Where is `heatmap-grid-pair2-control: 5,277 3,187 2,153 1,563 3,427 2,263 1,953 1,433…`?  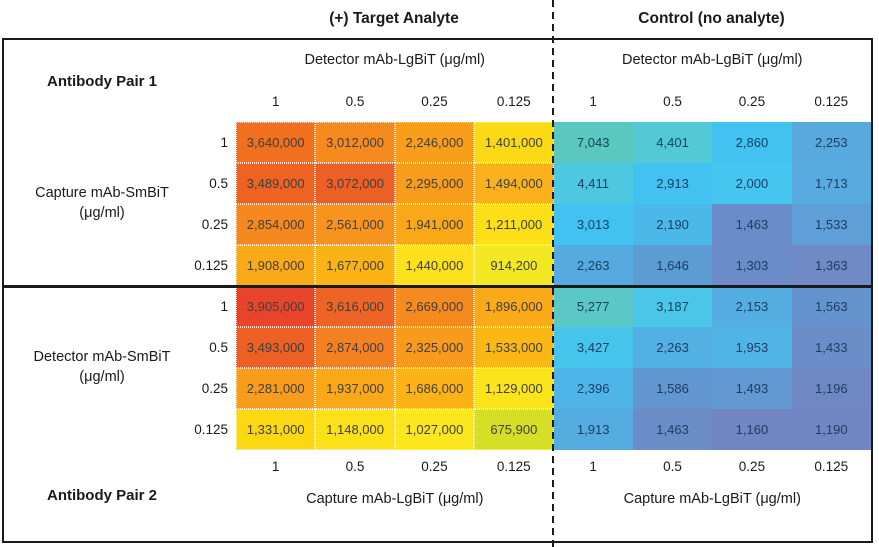 heatmap-grid-pair2-control: 5,277 3,187 2,153 1,563 3,427 2,263 1,953 1,433… is located at coordinates (712, 368).